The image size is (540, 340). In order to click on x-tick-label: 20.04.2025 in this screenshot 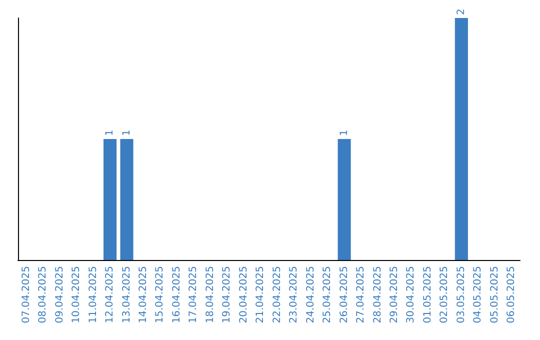, I will do `click(244, 295)`.